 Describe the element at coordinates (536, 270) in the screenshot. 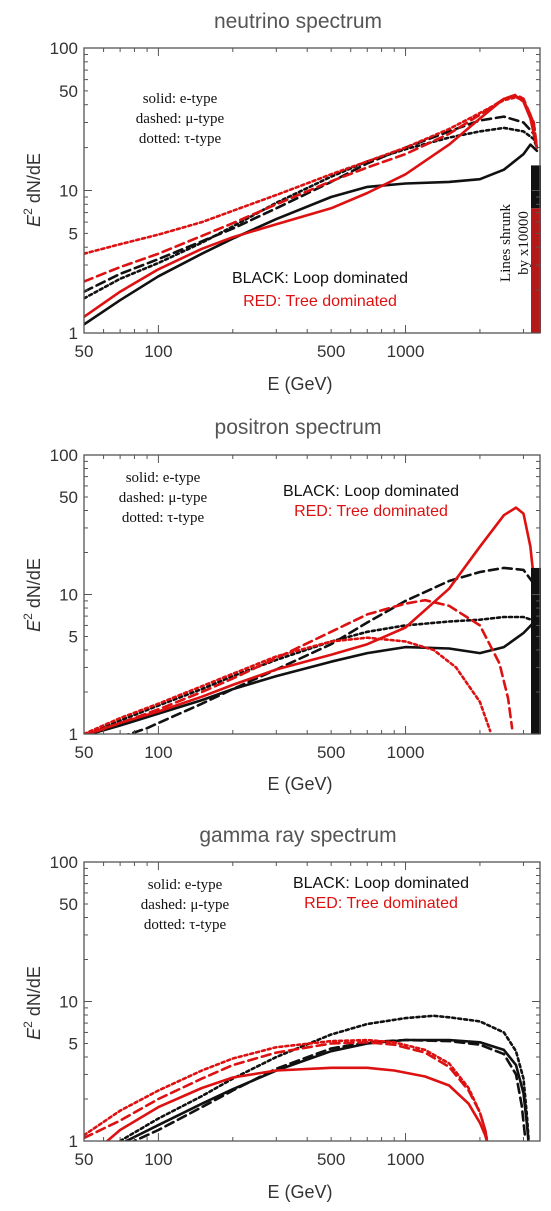

I see `side-bar-red` at that location.